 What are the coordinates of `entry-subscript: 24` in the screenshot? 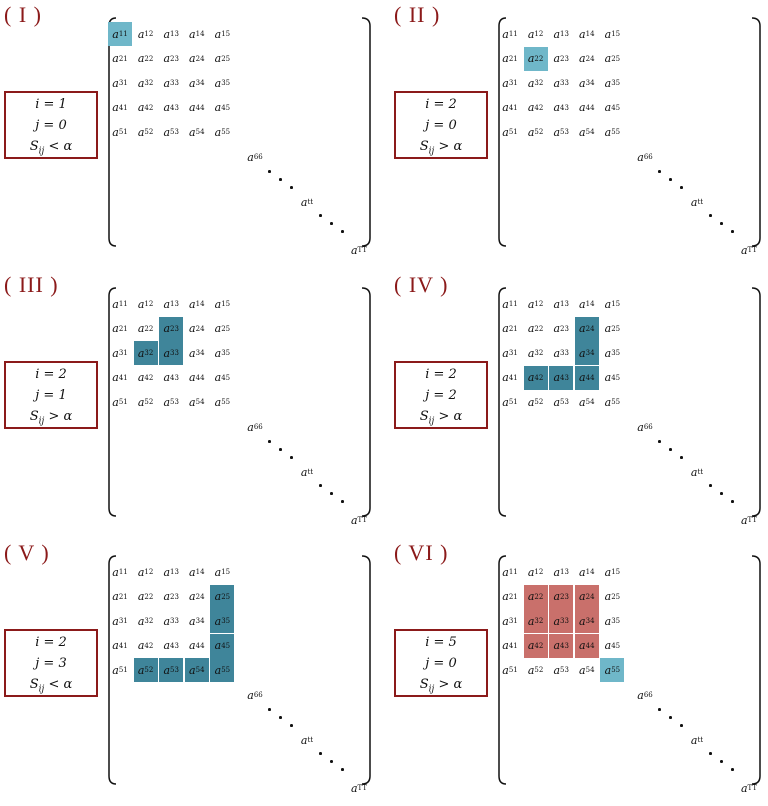 It's located at (590, 596).